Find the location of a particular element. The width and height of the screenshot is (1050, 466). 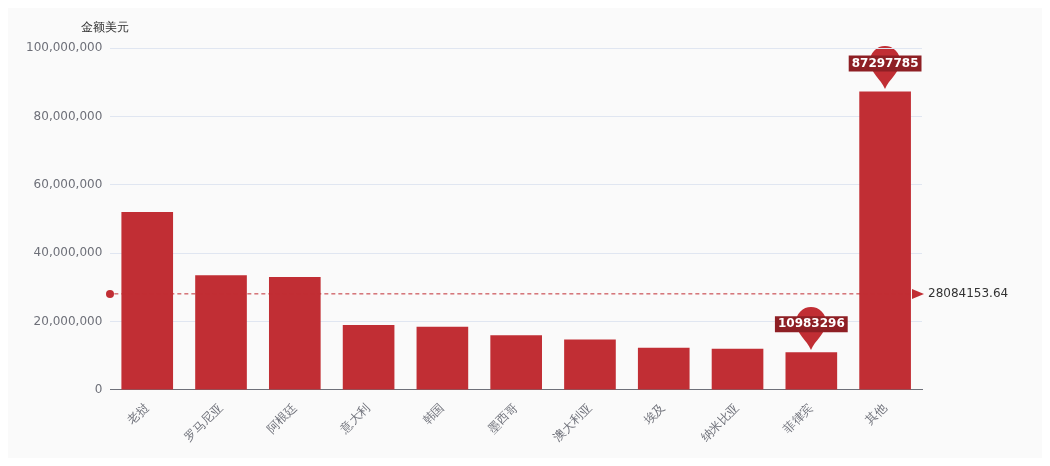

x-tick-label: 纳米比亚 is located at coordinates (720, 422).